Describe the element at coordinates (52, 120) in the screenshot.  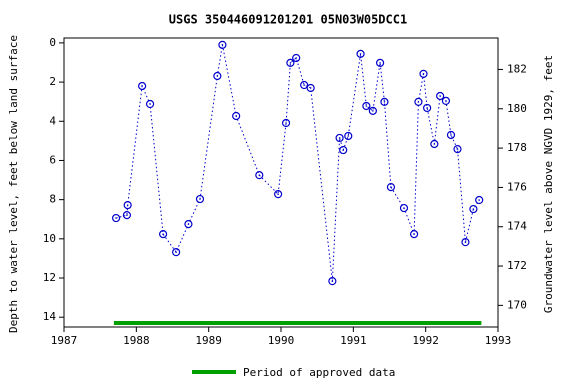
I see `y-tick-label: 4` at that location.